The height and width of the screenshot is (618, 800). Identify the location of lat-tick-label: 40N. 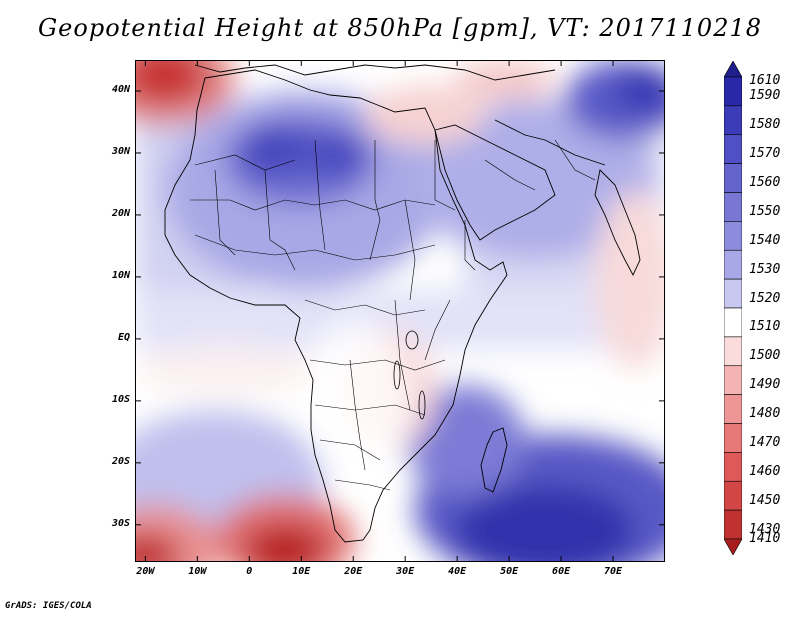
(120, 89).